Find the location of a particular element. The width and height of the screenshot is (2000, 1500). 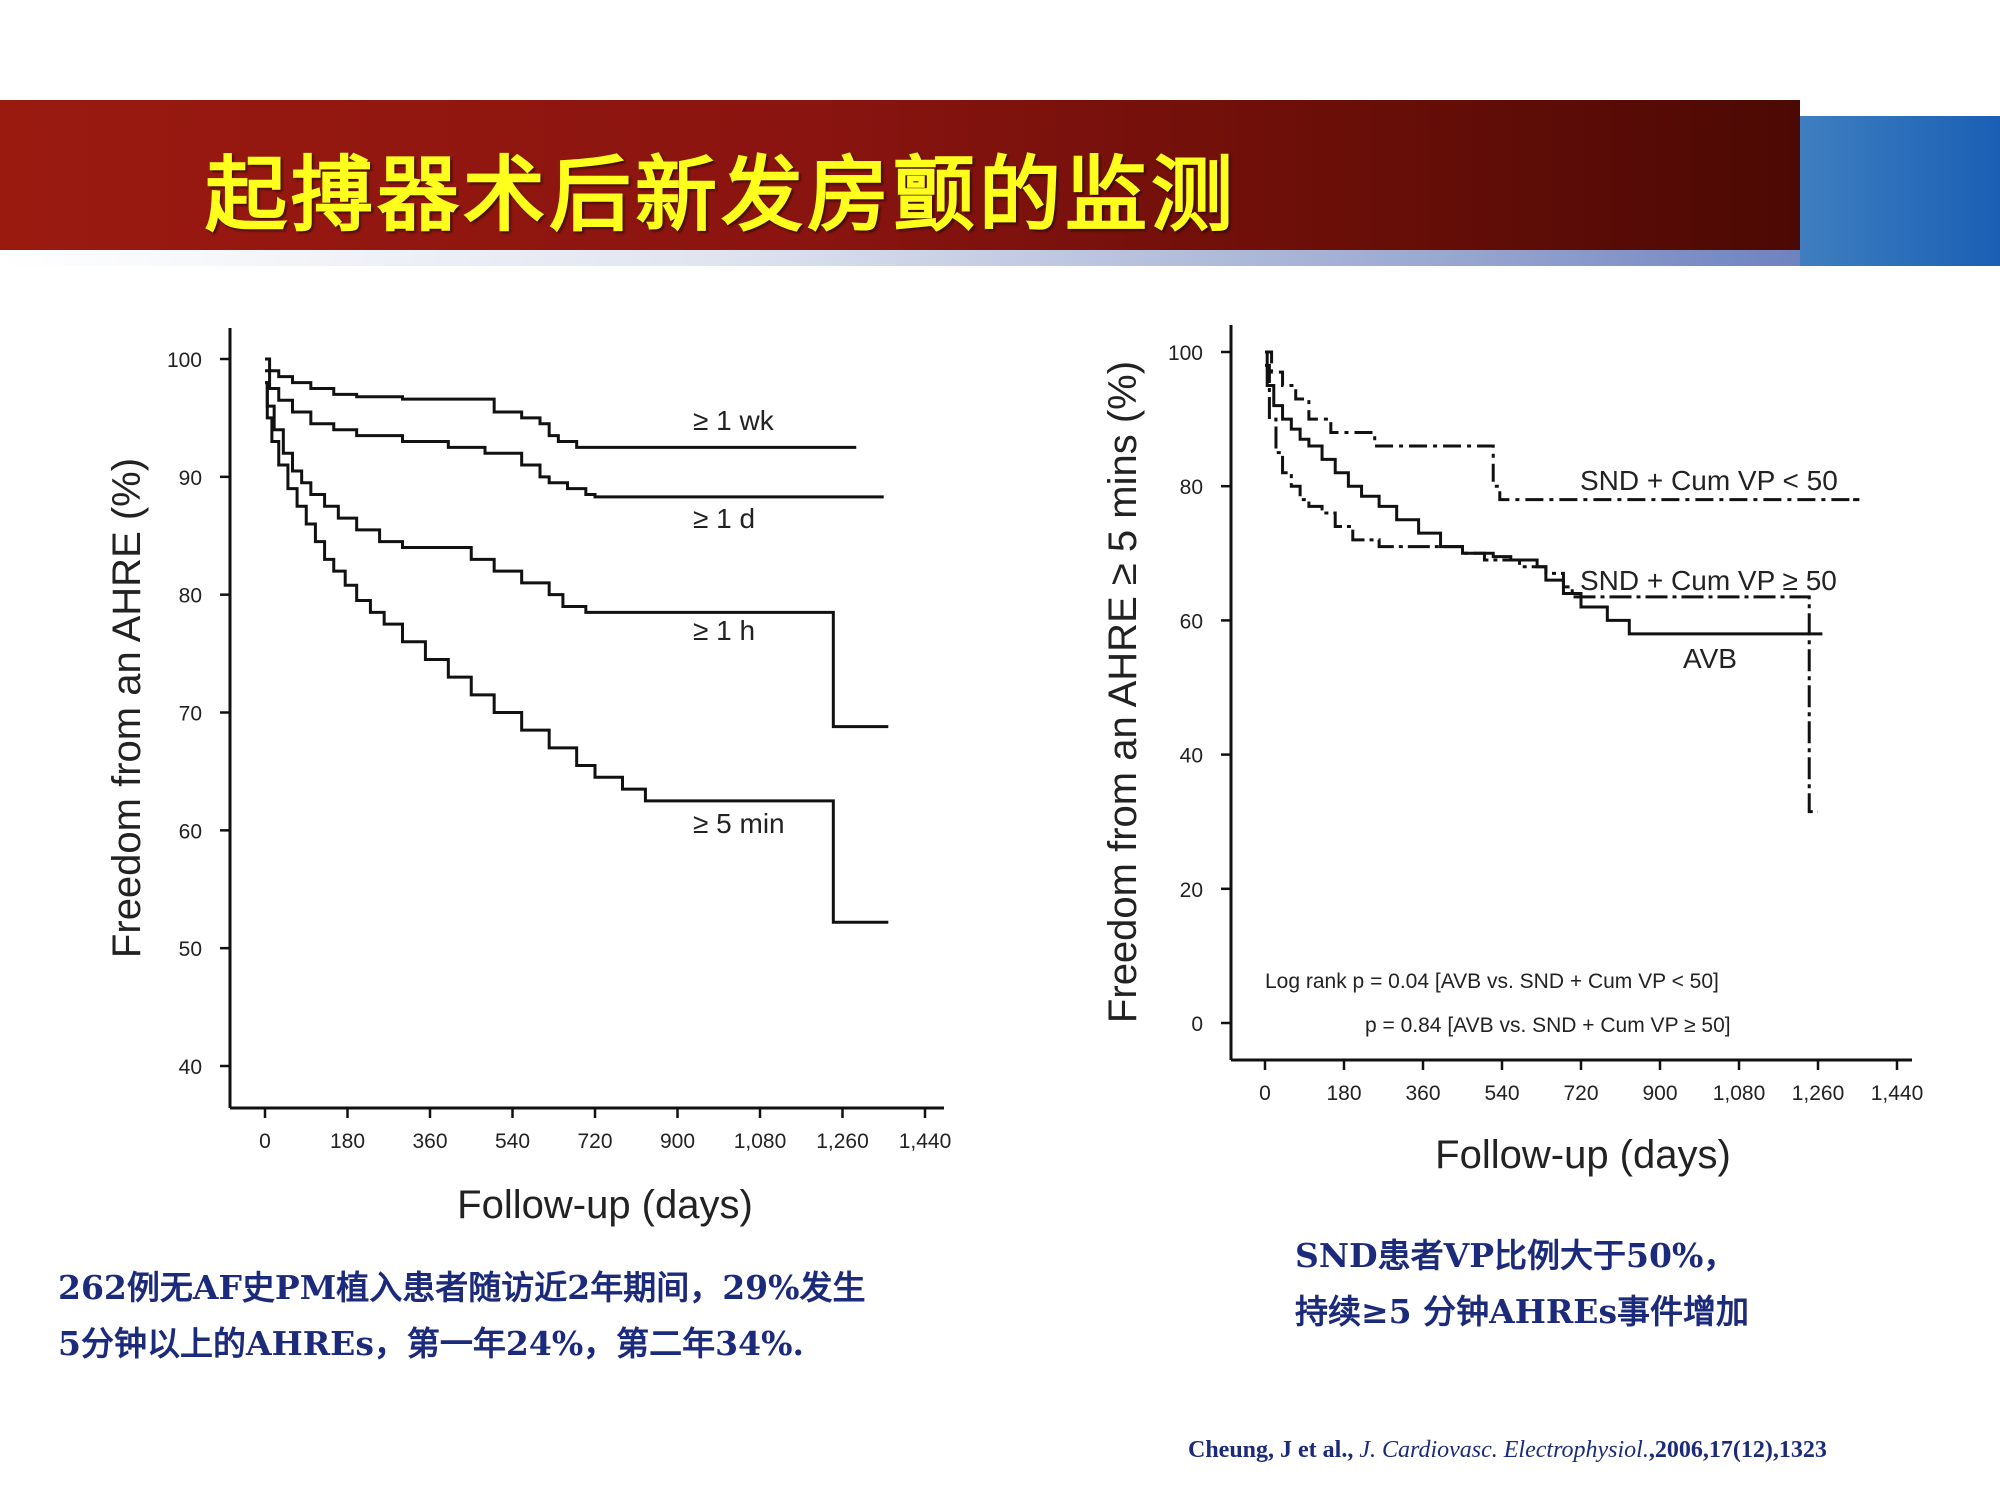

chart-right-series is located at coordinates (1563, 582).